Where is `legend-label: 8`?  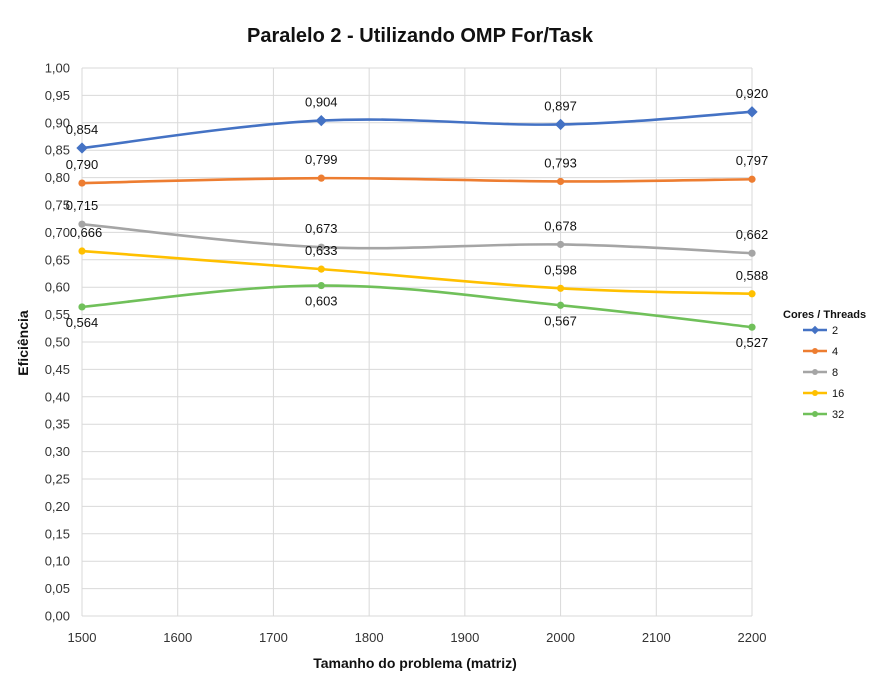
legend-label: 8 is located at coordinates (835, 373).